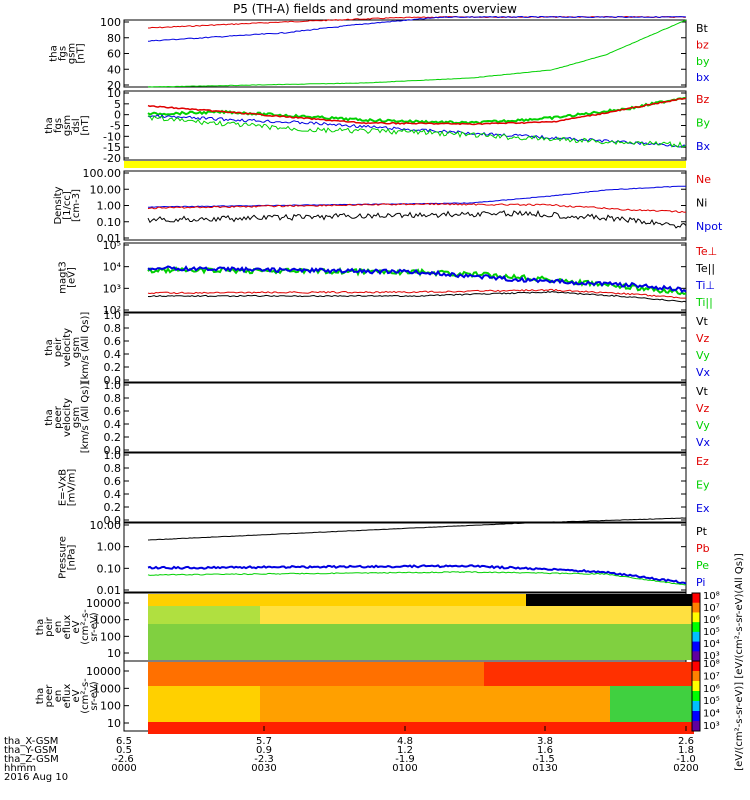 Image resolution: width=750 pixels, height=800 pixels. What do you see at coordinates (85, 418) in the screenshot?
I see `y-axis-label-line: [km/s (All Qs)]` at bounding box center [85, 418].